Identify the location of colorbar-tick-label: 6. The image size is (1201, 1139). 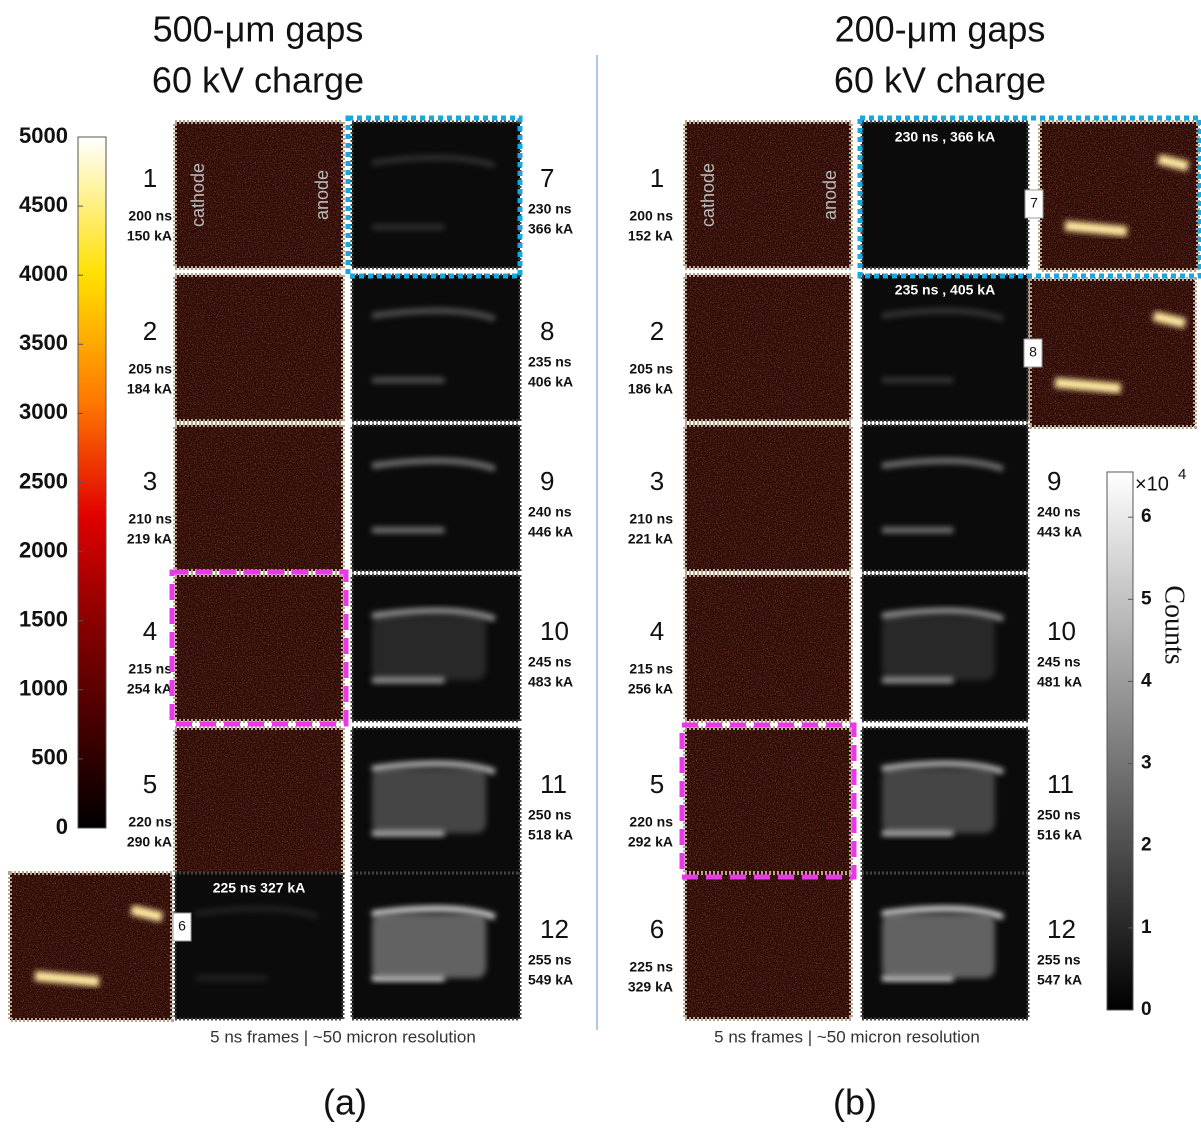
(1146, 516).